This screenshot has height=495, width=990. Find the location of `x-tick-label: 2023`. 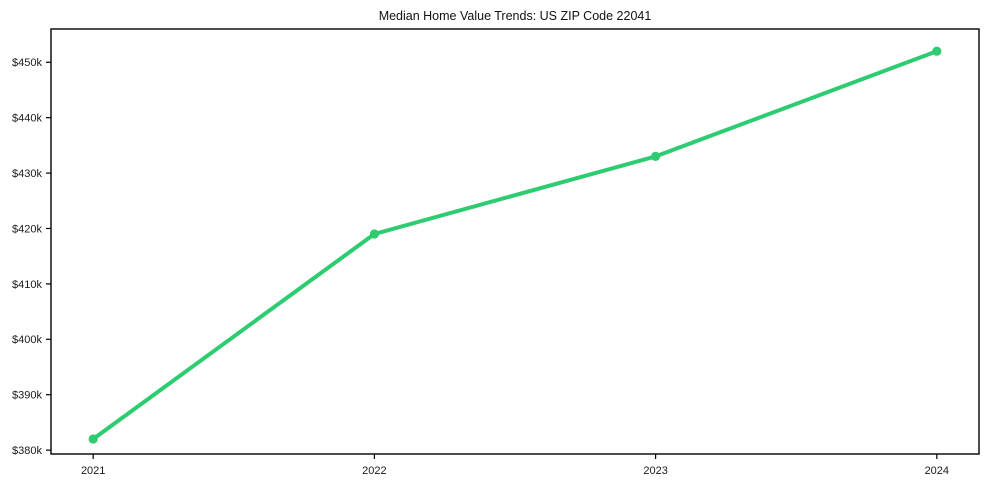

x-tick-label: 2023 is located at coordinates (655, 471).